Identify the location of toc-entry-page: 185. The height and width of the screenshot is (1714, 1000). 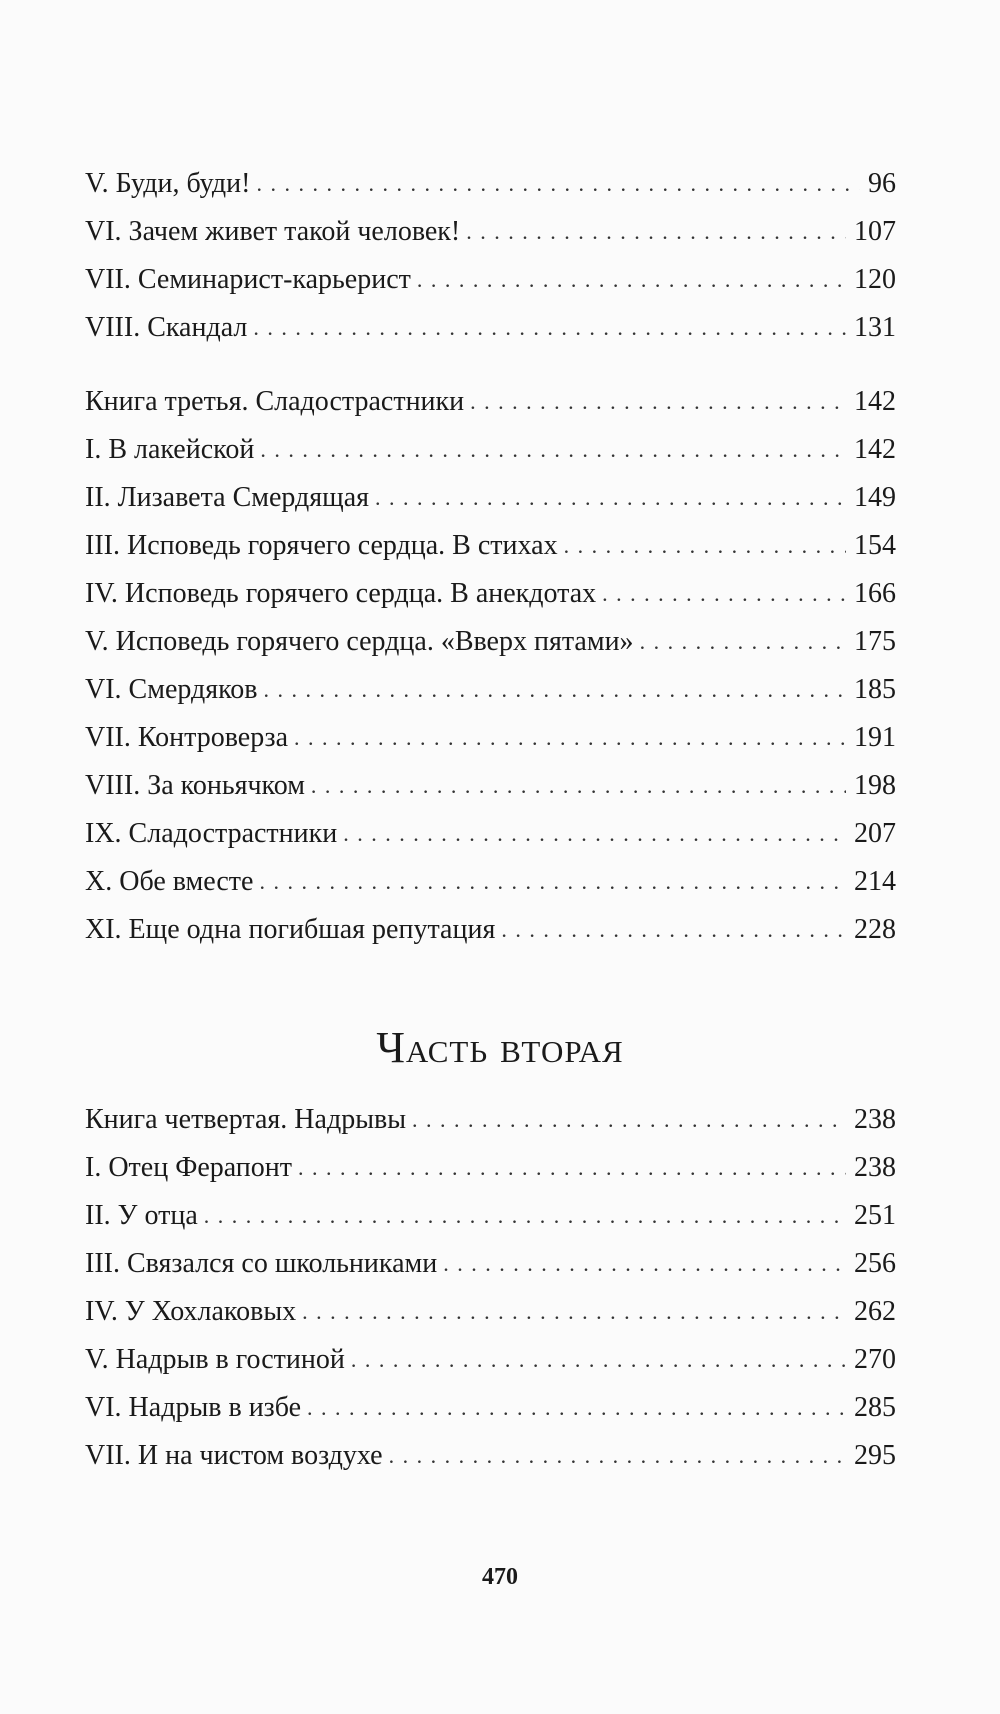
(875, 689).